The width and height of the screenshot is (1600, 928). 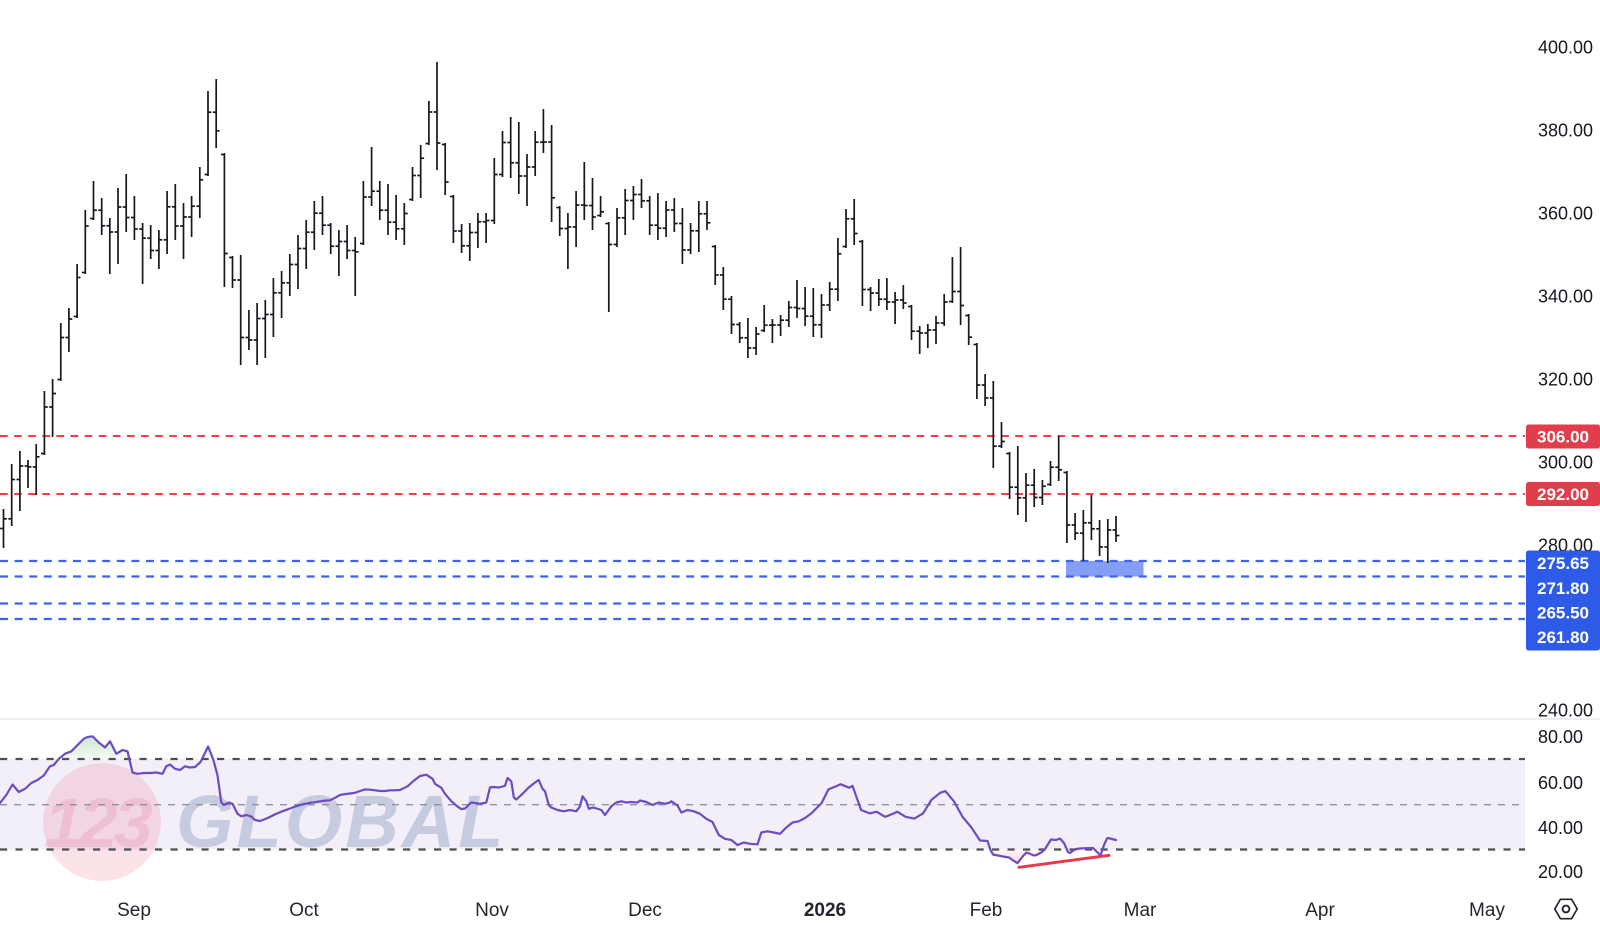 I want to click on svg-text: 275.65, so click(x=1563, y=563).